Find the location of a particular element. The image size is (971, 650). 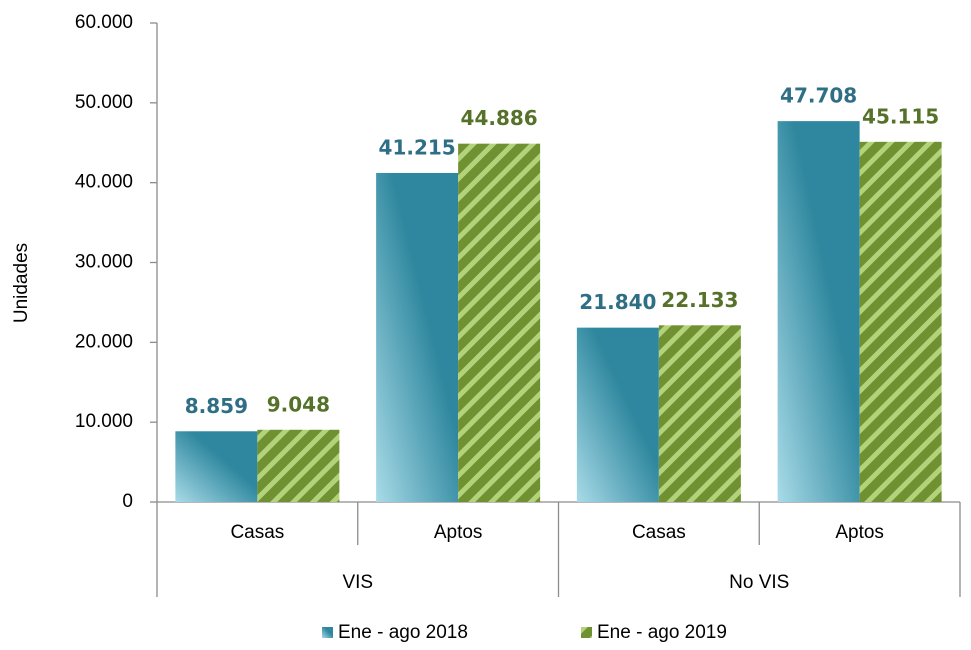

y-tick-label: 0 is located at coordinates (127, 501).